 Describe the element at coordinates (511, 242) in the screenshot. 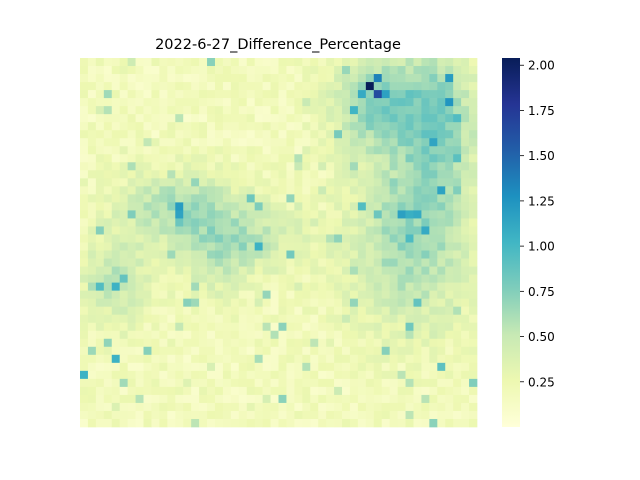

I see `colorbar` at that location.